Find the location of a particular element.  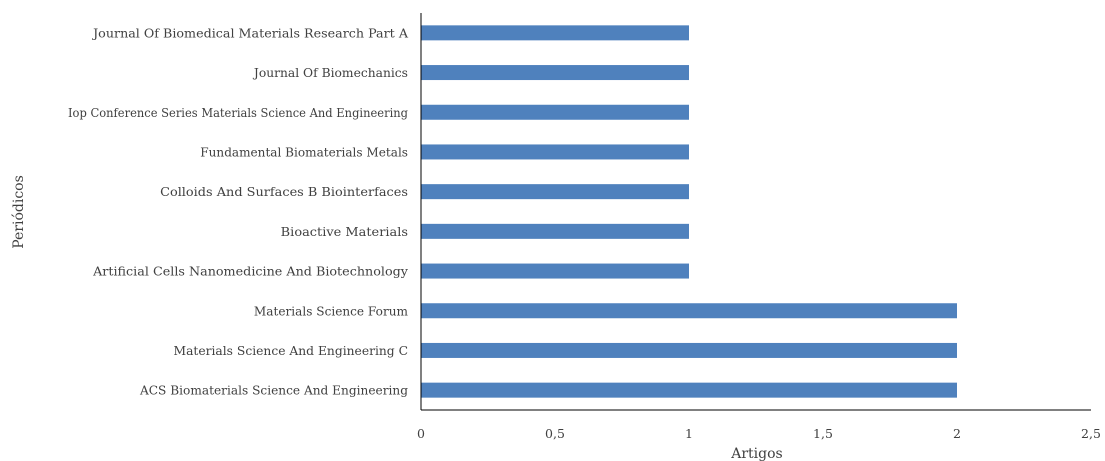

category-label: Colloids And Surfaces B Biointerfaces is located at coordinates (284, 191).